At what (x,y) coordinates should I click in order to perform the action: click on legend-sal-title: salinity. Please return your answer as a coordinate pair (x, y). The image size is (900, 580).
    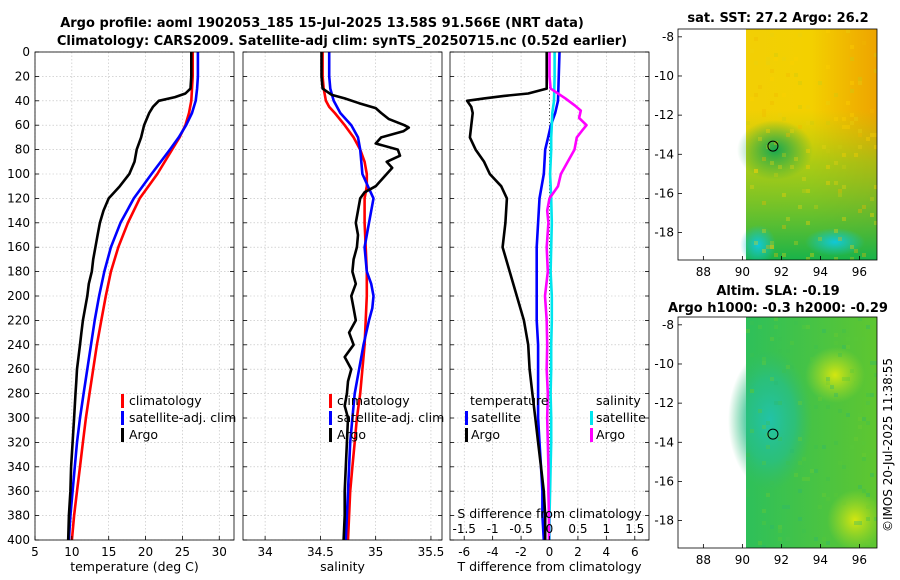
    Looking at the image, I should click on (618, 400).